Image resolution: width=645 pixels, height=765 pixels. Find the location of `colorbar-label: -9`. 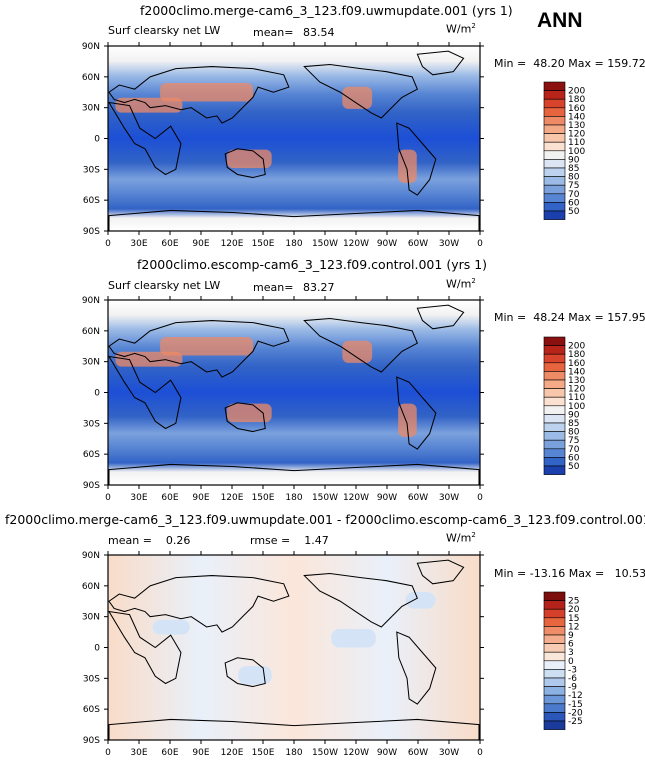

colorbar-label: -9 is located at coordinates (572, 688).